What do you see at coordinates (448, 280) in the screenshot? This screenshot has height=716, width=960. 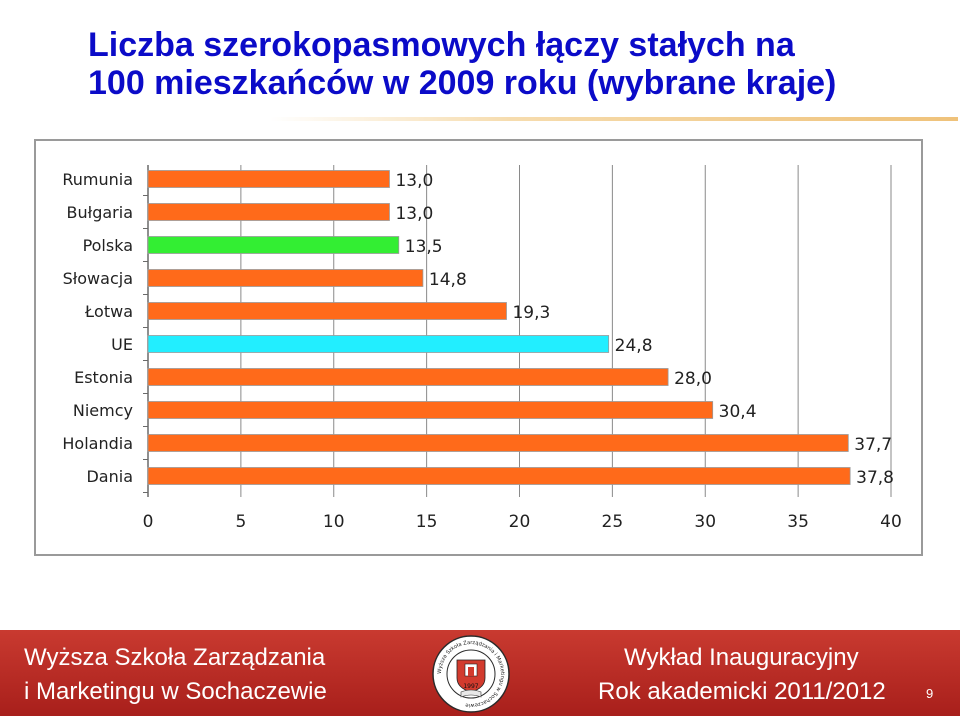 I see `bar-value-label: 14,8` at bounding box center [448, 280].